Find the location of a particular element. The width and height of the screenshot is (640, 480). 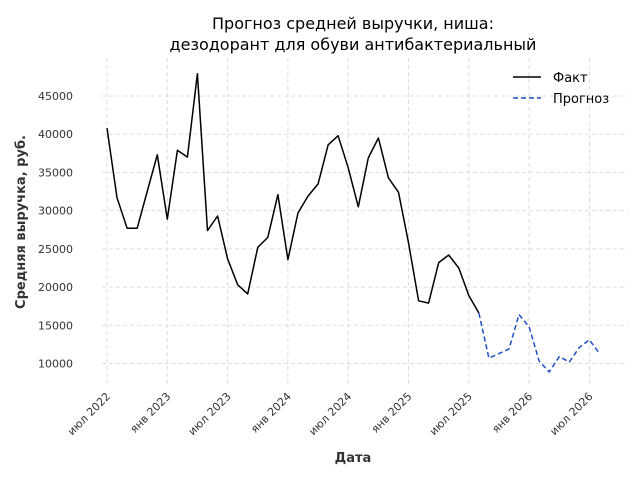

y-axis-label: Средняя выручка, руб. is located at coordinates (21, 222).